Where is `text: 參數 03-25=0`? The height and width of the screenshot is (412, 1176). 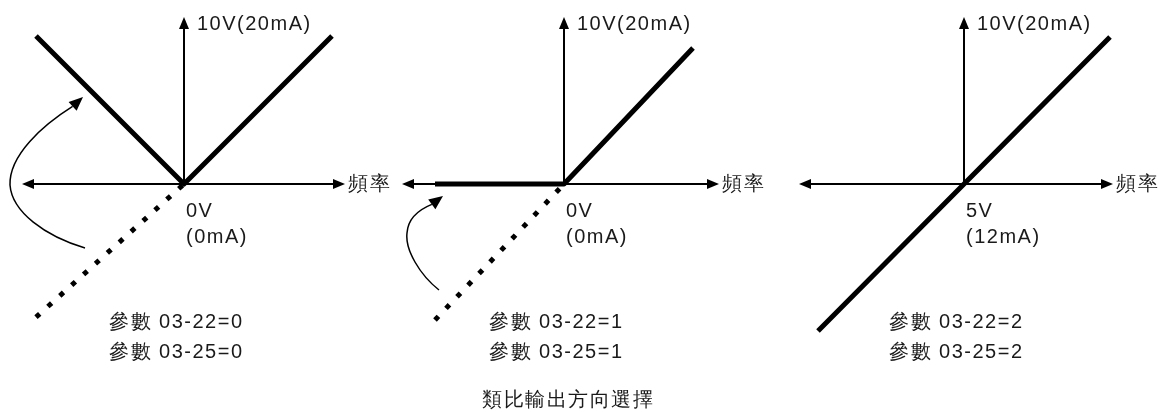 text: 參數 03-25=0 is located at coordinates (176, 350).